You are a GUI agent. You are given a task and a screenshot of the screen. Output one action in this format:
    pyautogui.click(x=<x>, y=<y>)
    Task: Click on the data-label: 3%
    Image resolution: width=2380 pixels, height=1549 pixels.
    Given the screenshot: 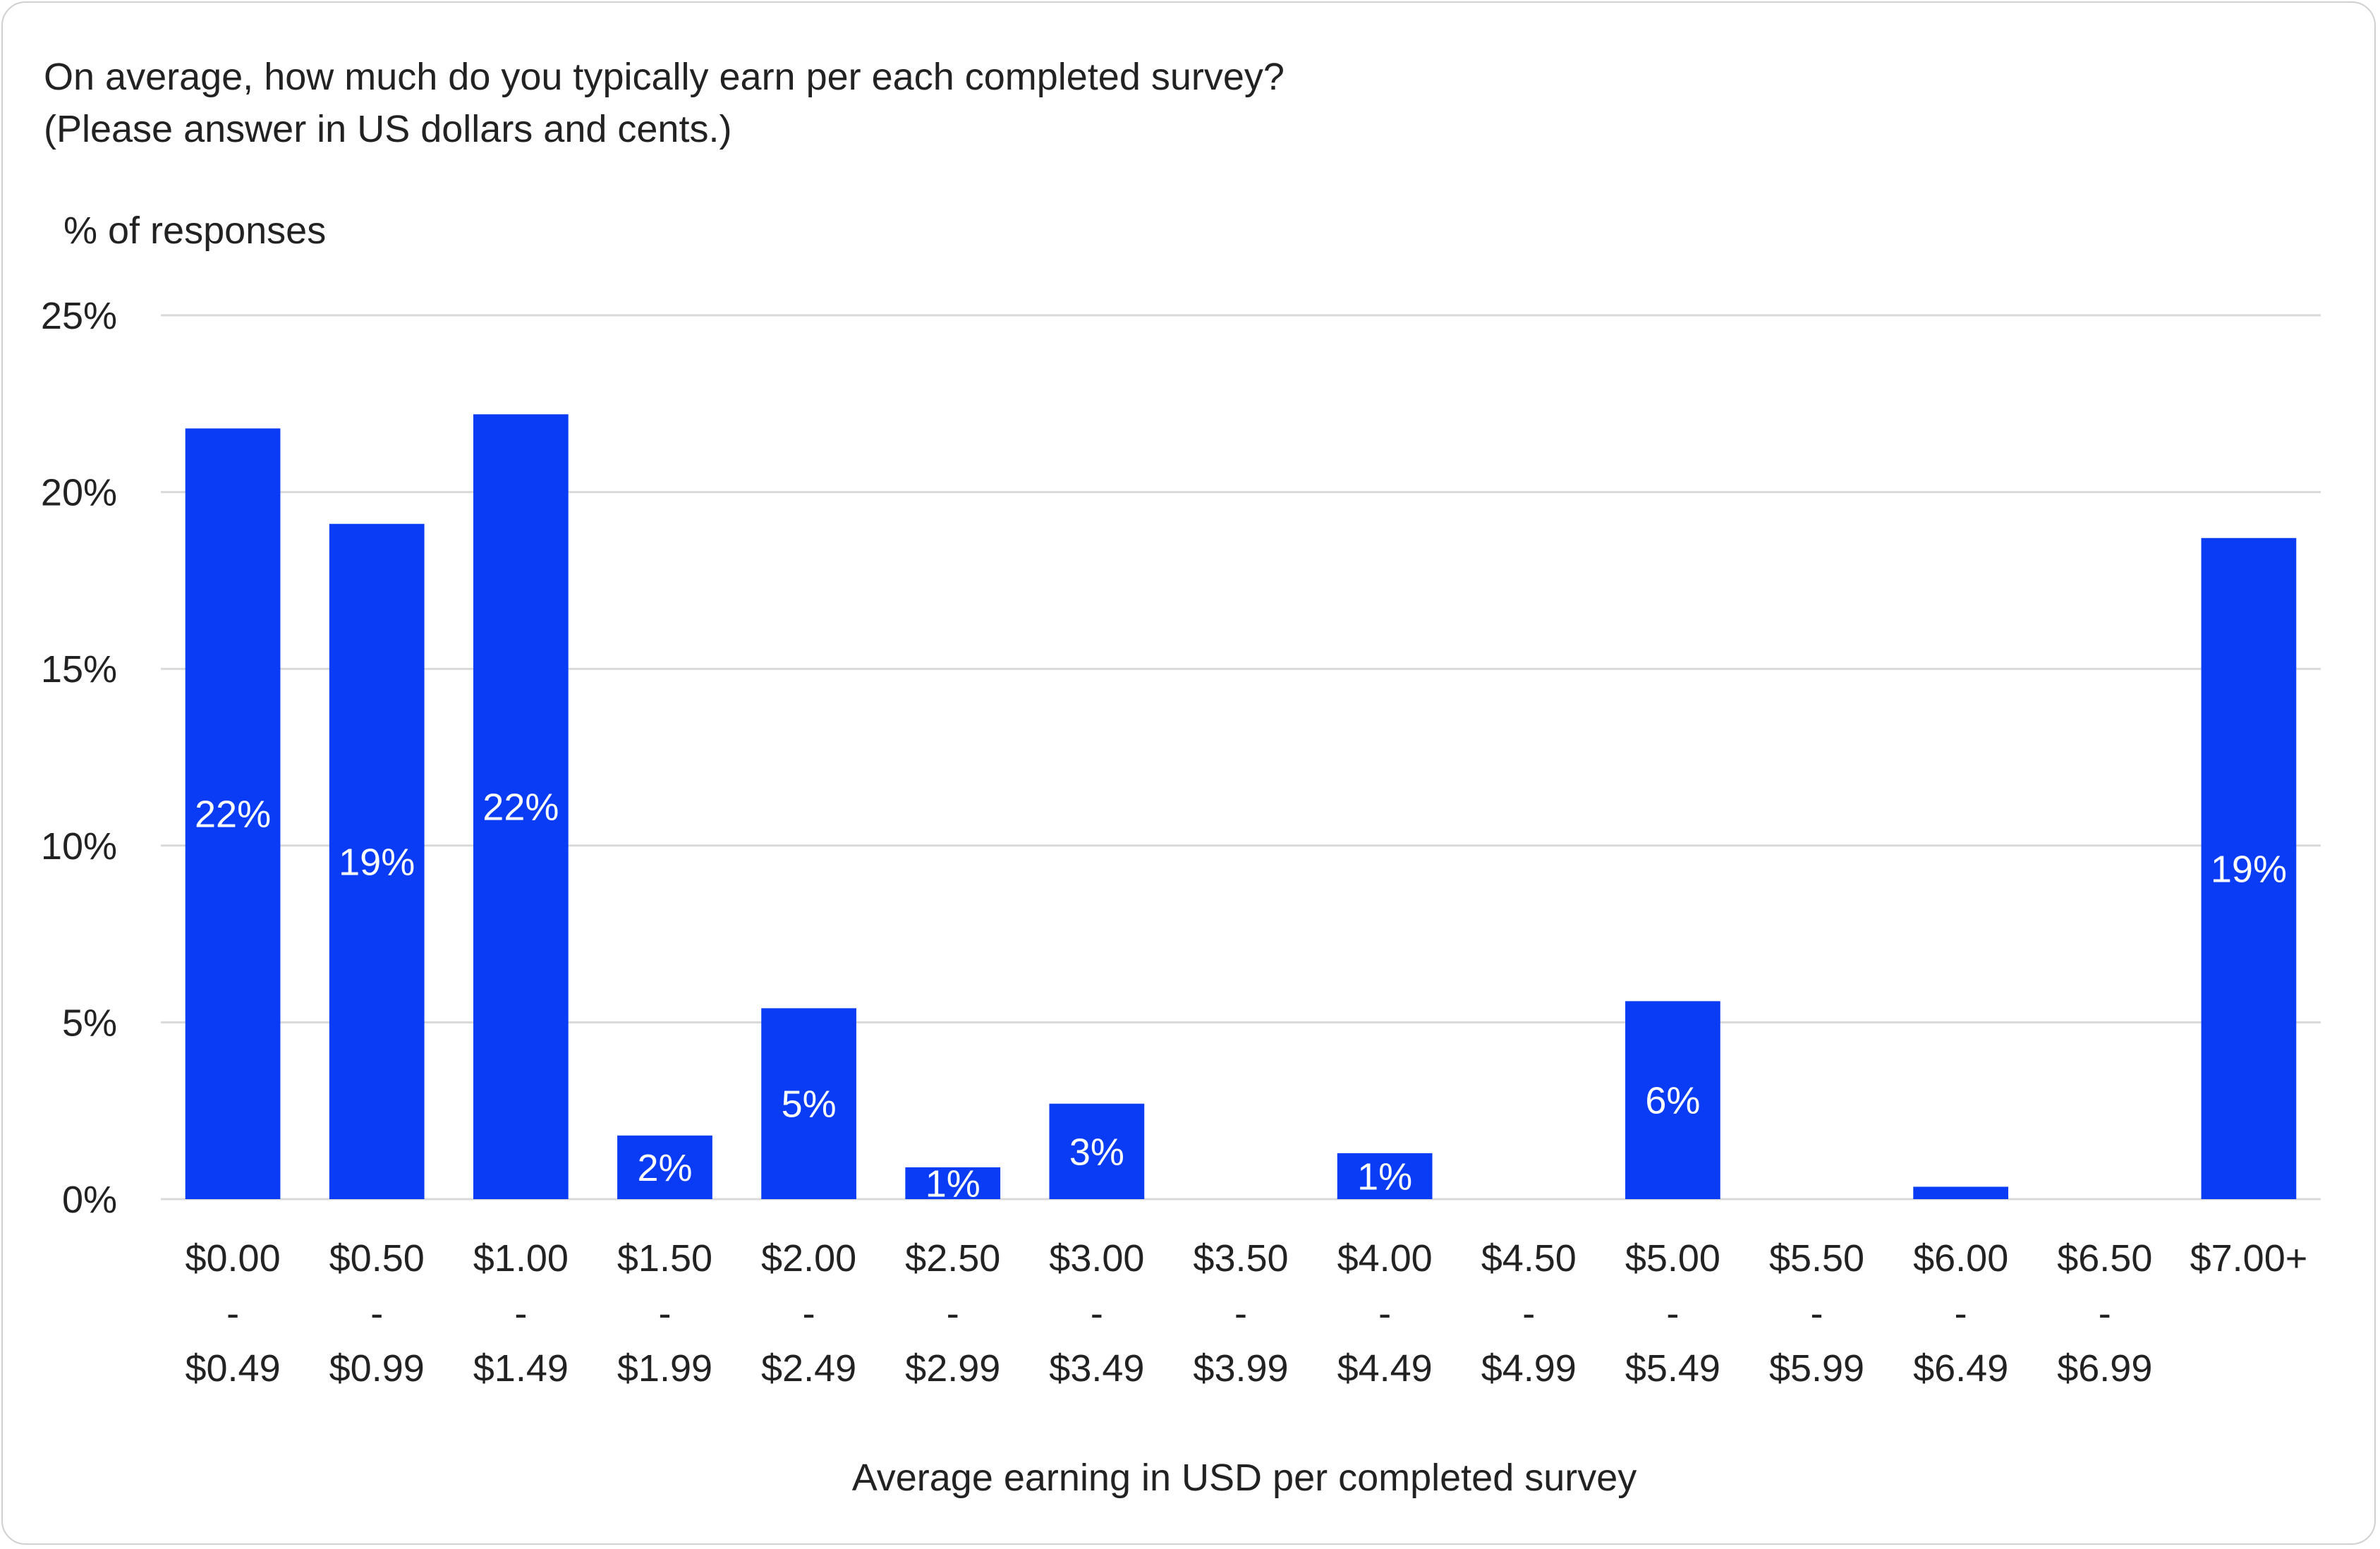 What is the action you would take?
    pyautogui.click(x=1096, y=1152)
    